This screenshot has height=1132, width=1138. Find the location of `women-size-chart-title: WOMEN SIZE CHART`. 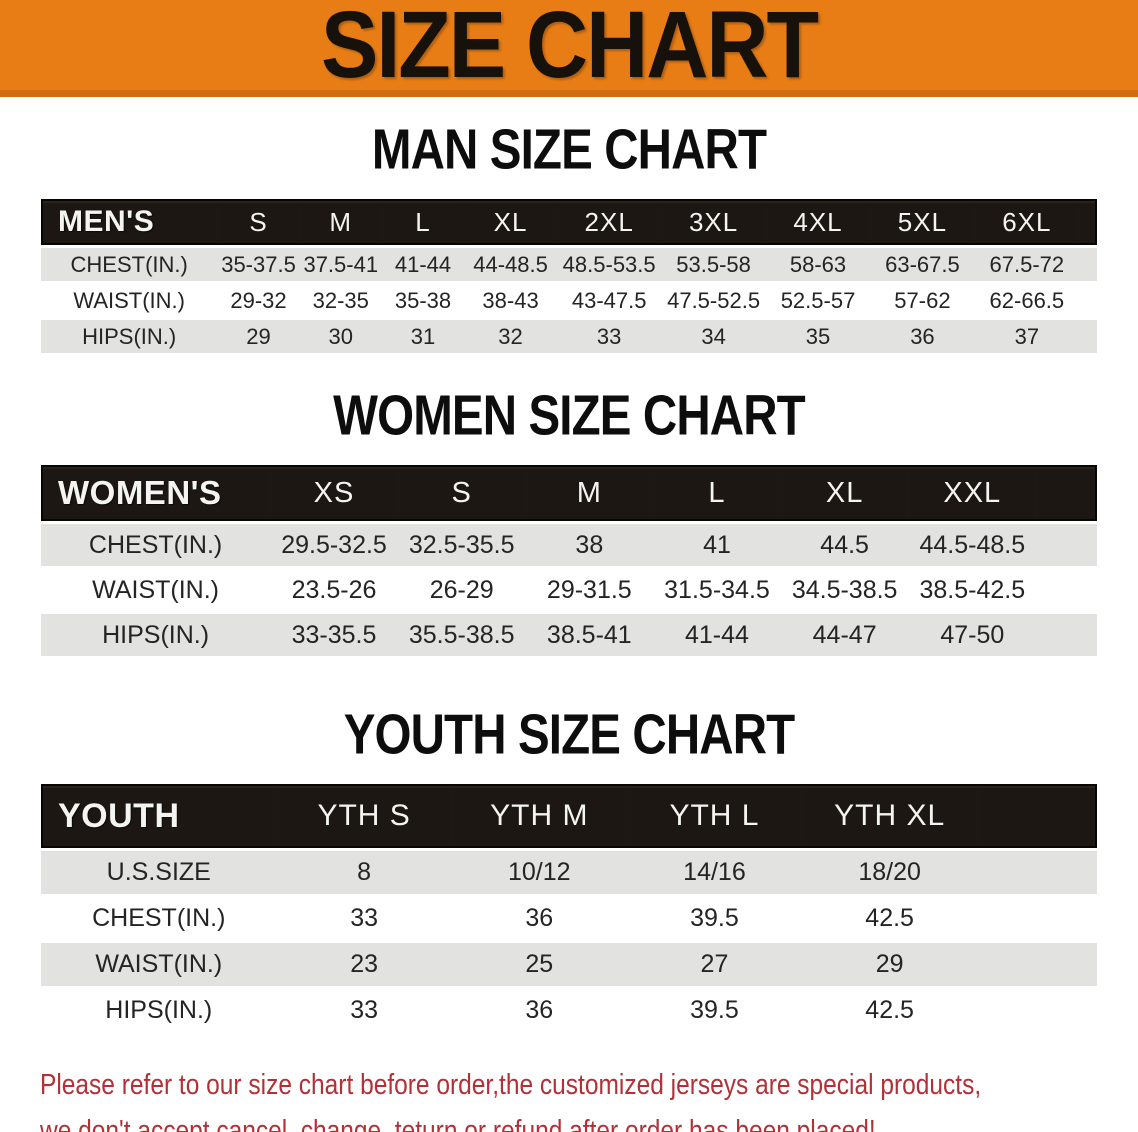

women-size-chart-title: WOMEN SIZE CHART is located at coordinates (569, 416).